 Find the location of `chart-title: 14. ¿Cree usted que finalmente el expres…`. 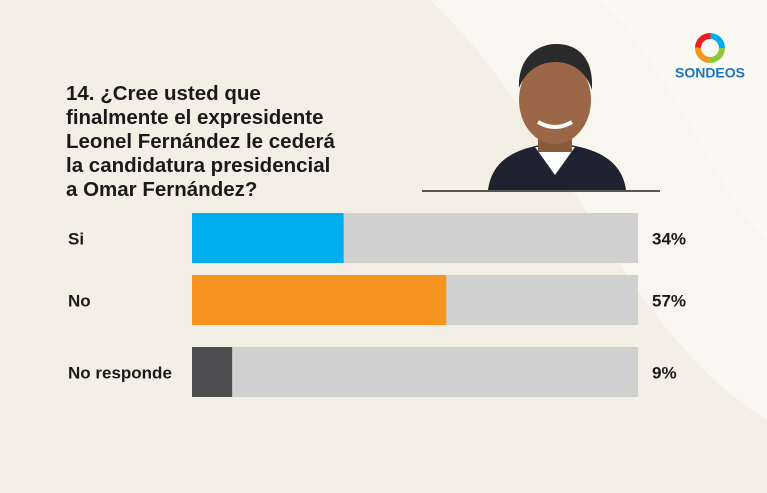

chart-title: 14. ¿Cree usted que finalmente el expres… is located at coordinates (200, 141).